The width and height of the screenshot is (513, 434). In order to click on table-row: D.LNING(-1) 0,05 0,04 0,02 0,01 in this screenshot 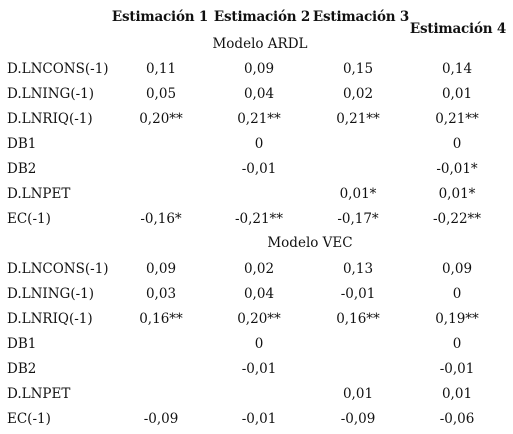, I will do `click(256, 97)`.